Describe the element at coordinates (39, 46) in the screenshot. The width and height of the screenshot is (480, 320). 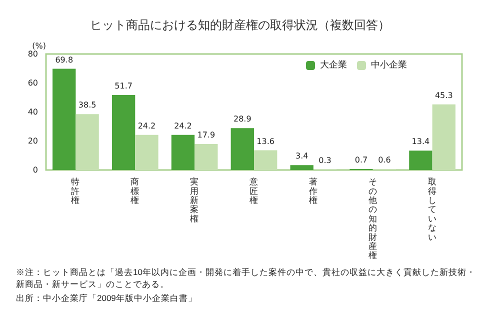
I see `y-axis-title: (%)` at that location.